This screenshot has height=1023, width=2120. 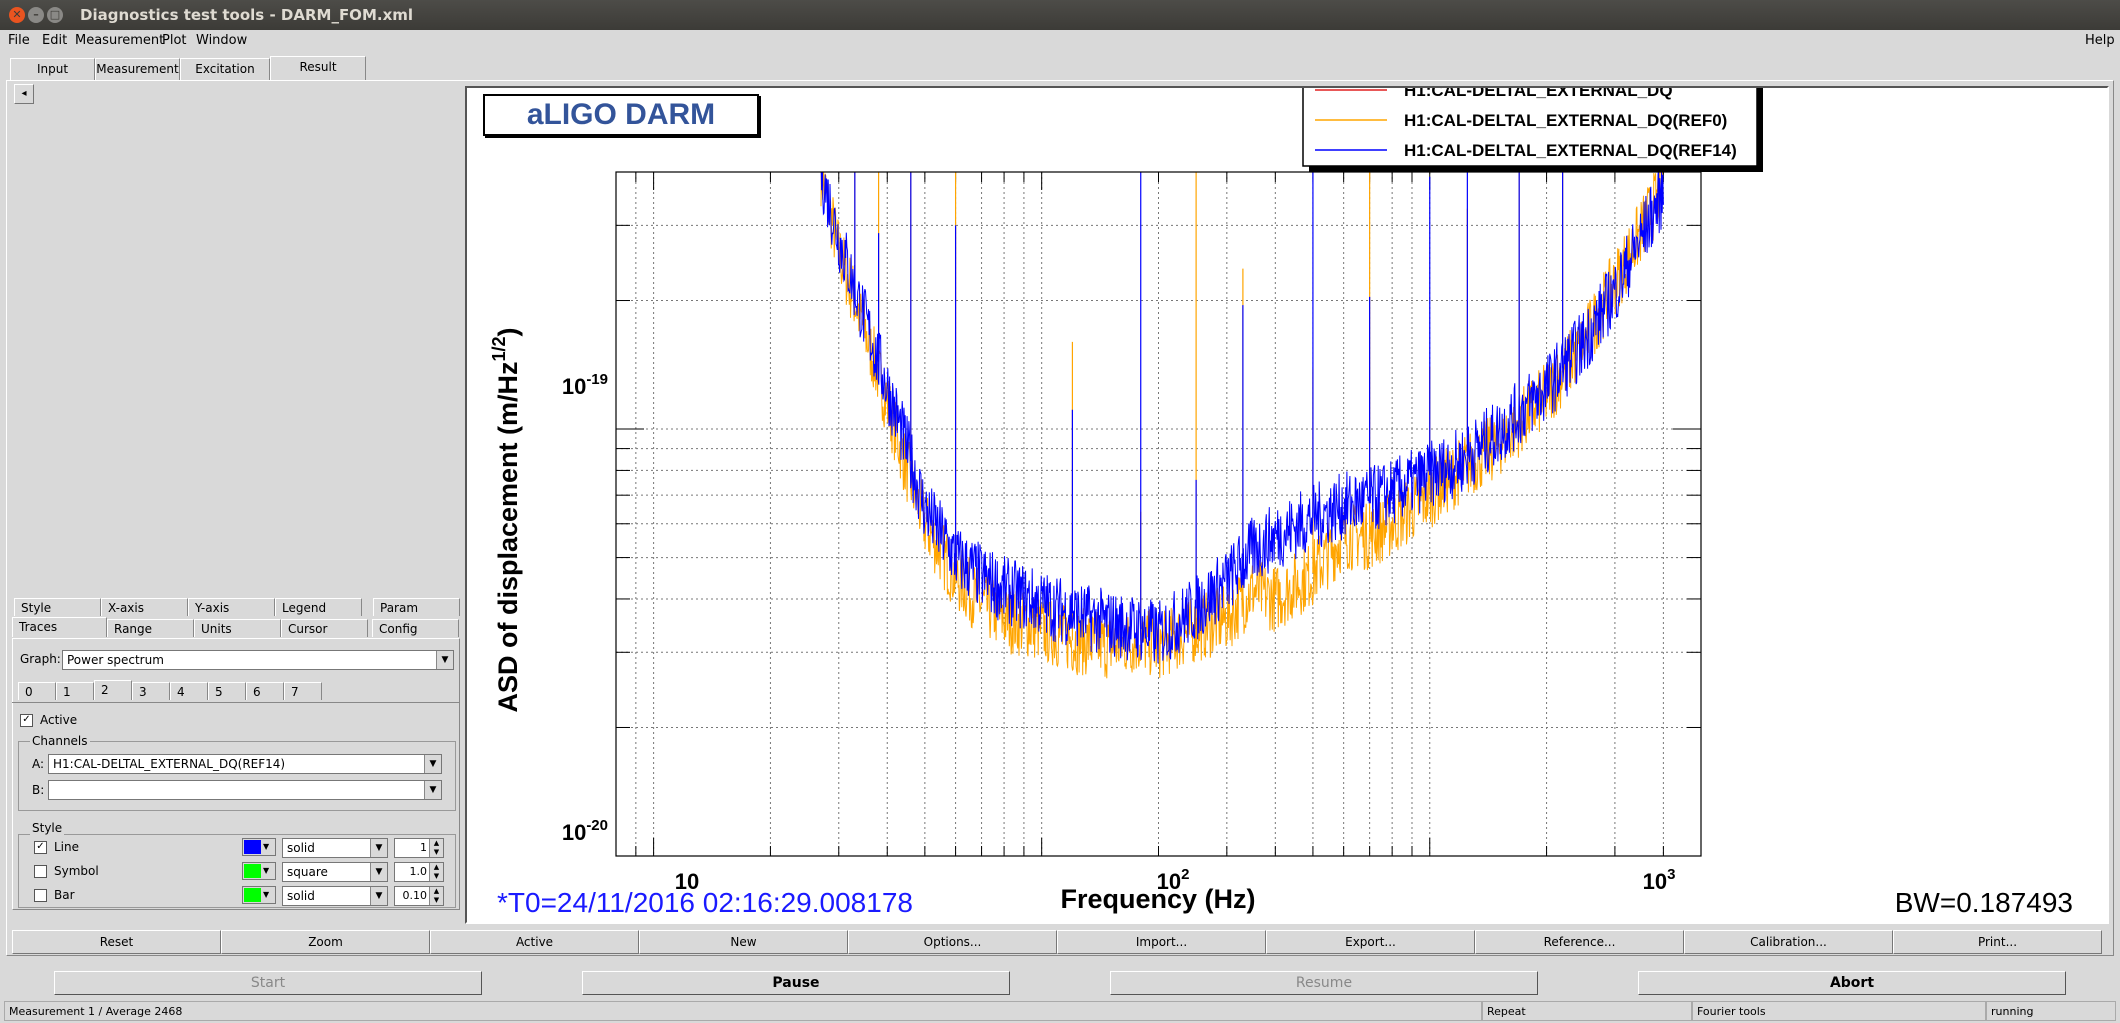 What do you see at coordinates (151, 691) in the screenshot?
I see `trace-tab-3: 3` at bounding box center [151, 691].